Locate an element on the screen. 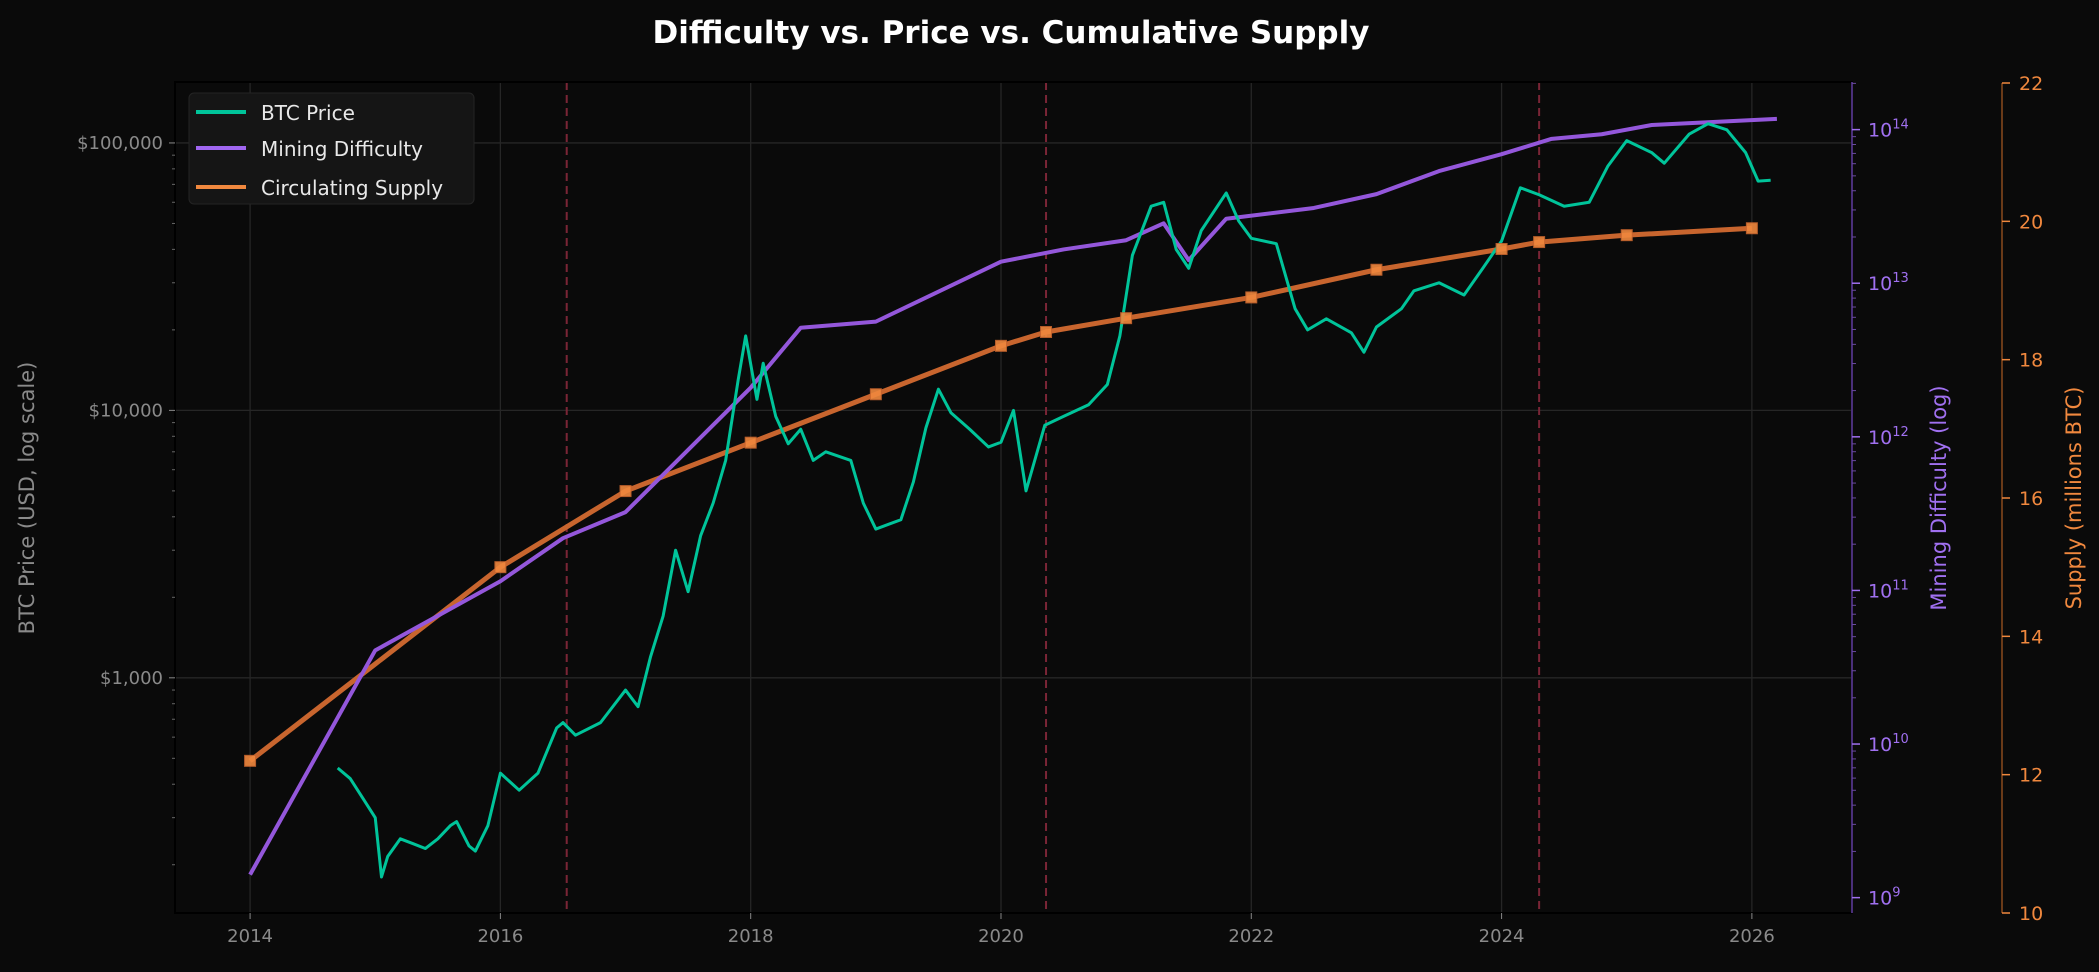  price-tick-label: $100,000 is located at coordinates (120, 143).